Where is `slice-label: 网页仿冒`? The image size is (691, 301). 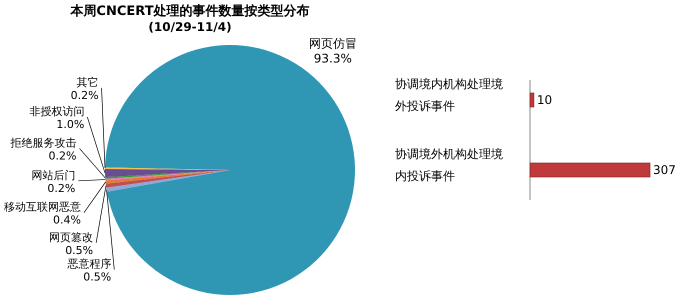 slice-label: 网页仿冒 is located at coordinates (332, 43).